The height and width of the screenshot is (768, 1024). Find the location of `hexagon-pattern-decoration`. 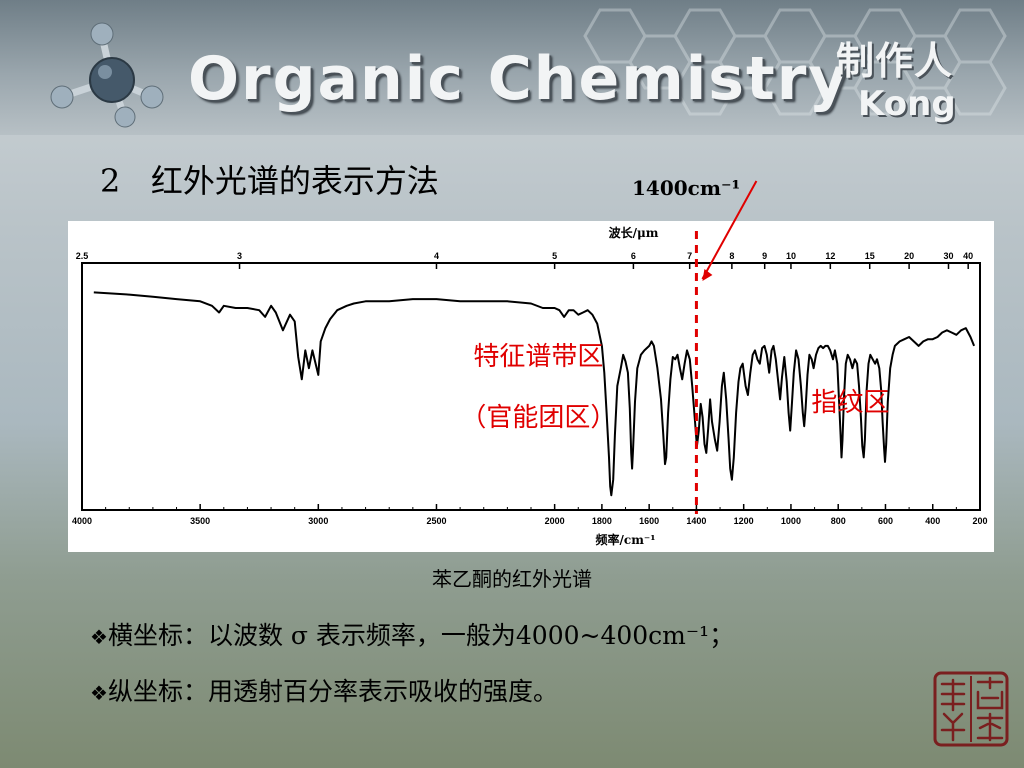

hexagon-pattern-decoration is located at coordinates (795, 62).